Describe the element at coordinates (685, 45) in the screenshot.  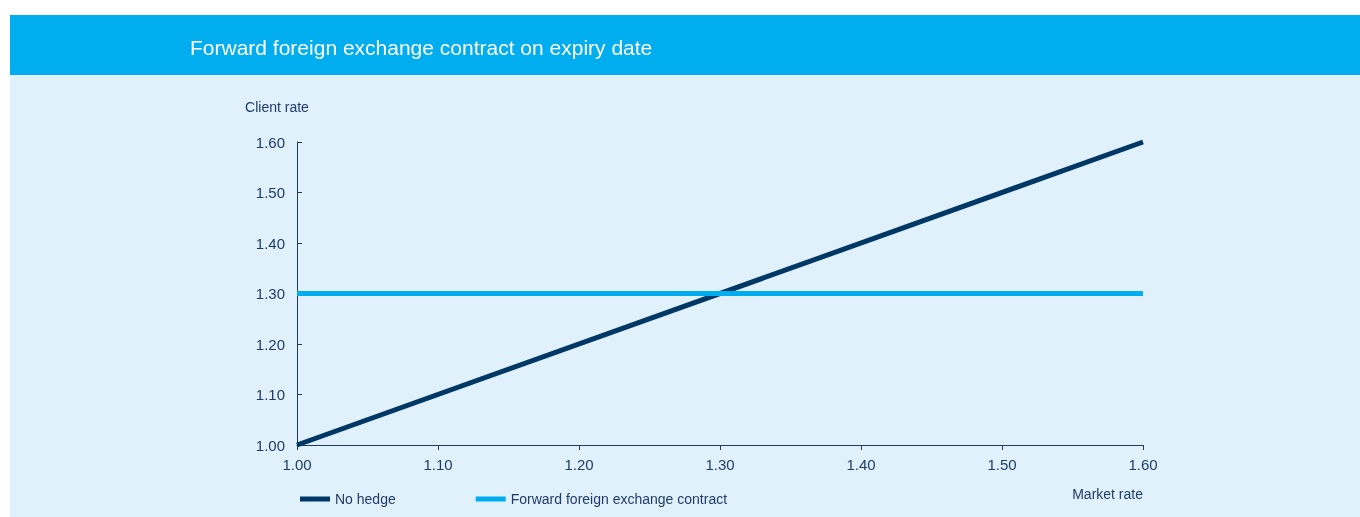
I see `chart-title: Forward foreign exchange contract on expiry date` at that location.